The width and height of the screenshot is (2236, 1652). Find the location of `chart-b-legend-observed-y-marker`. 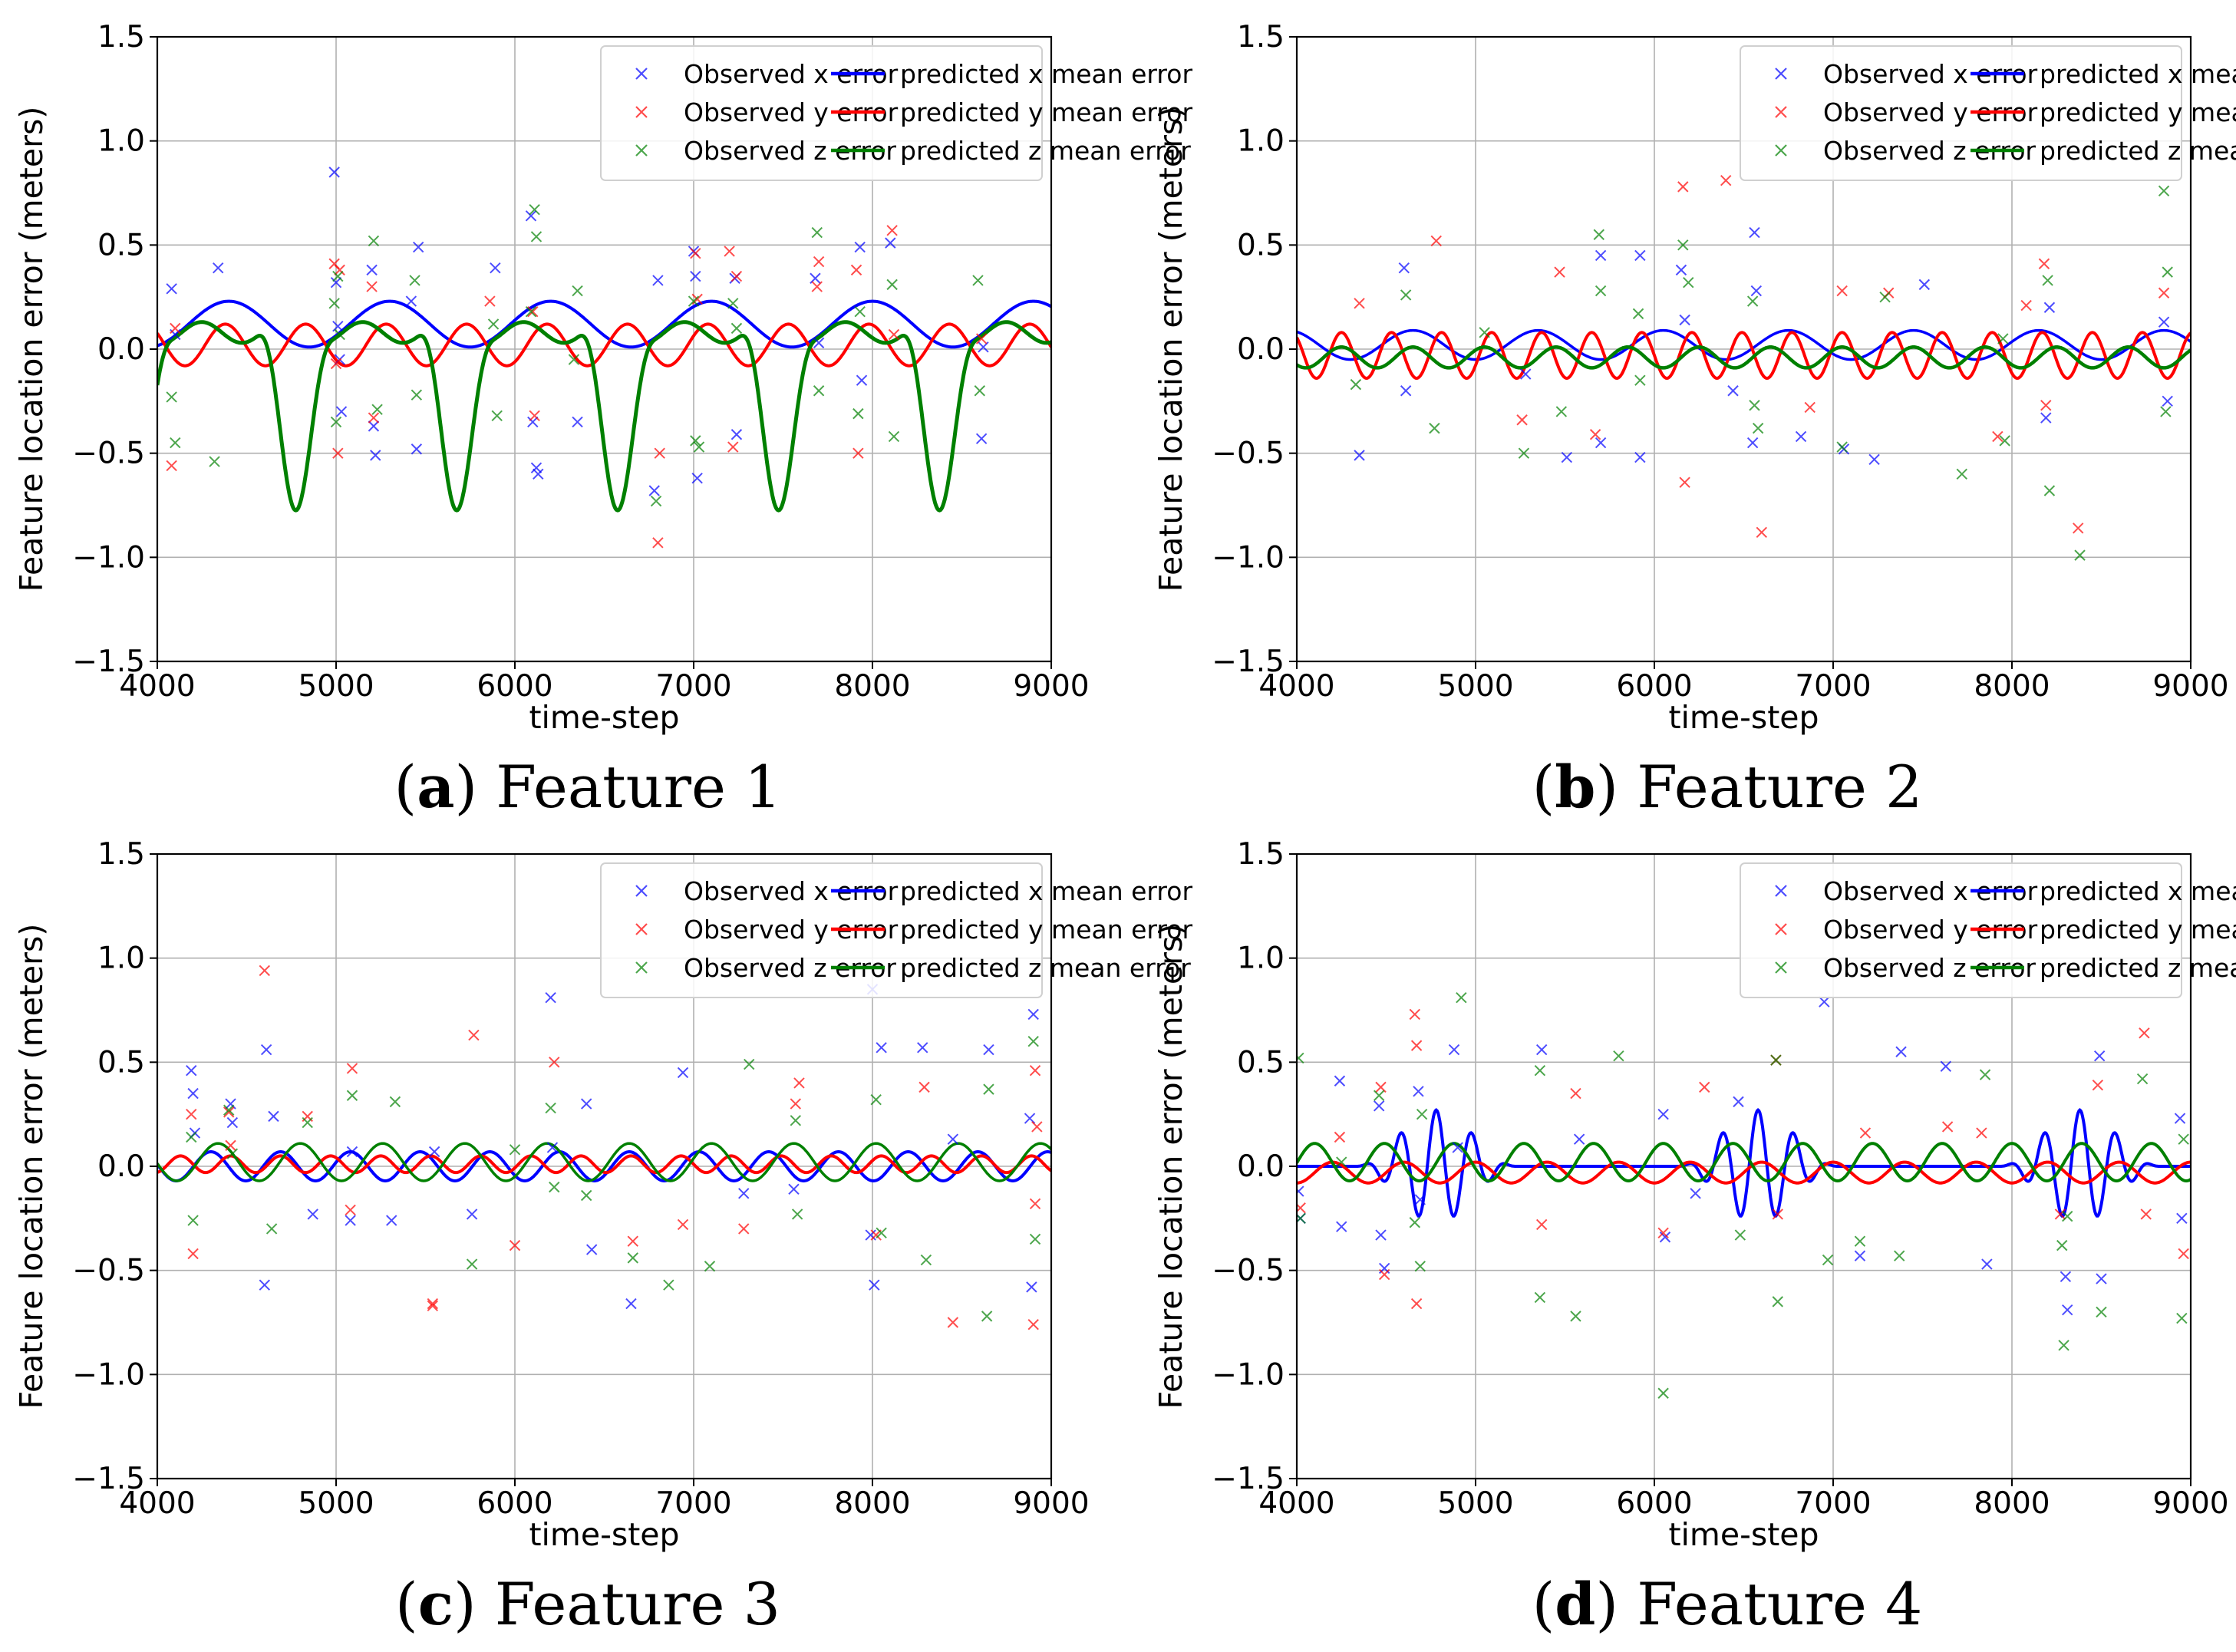

chart-b-legend-observed-y-marker is located at coordinates (1781, 112).